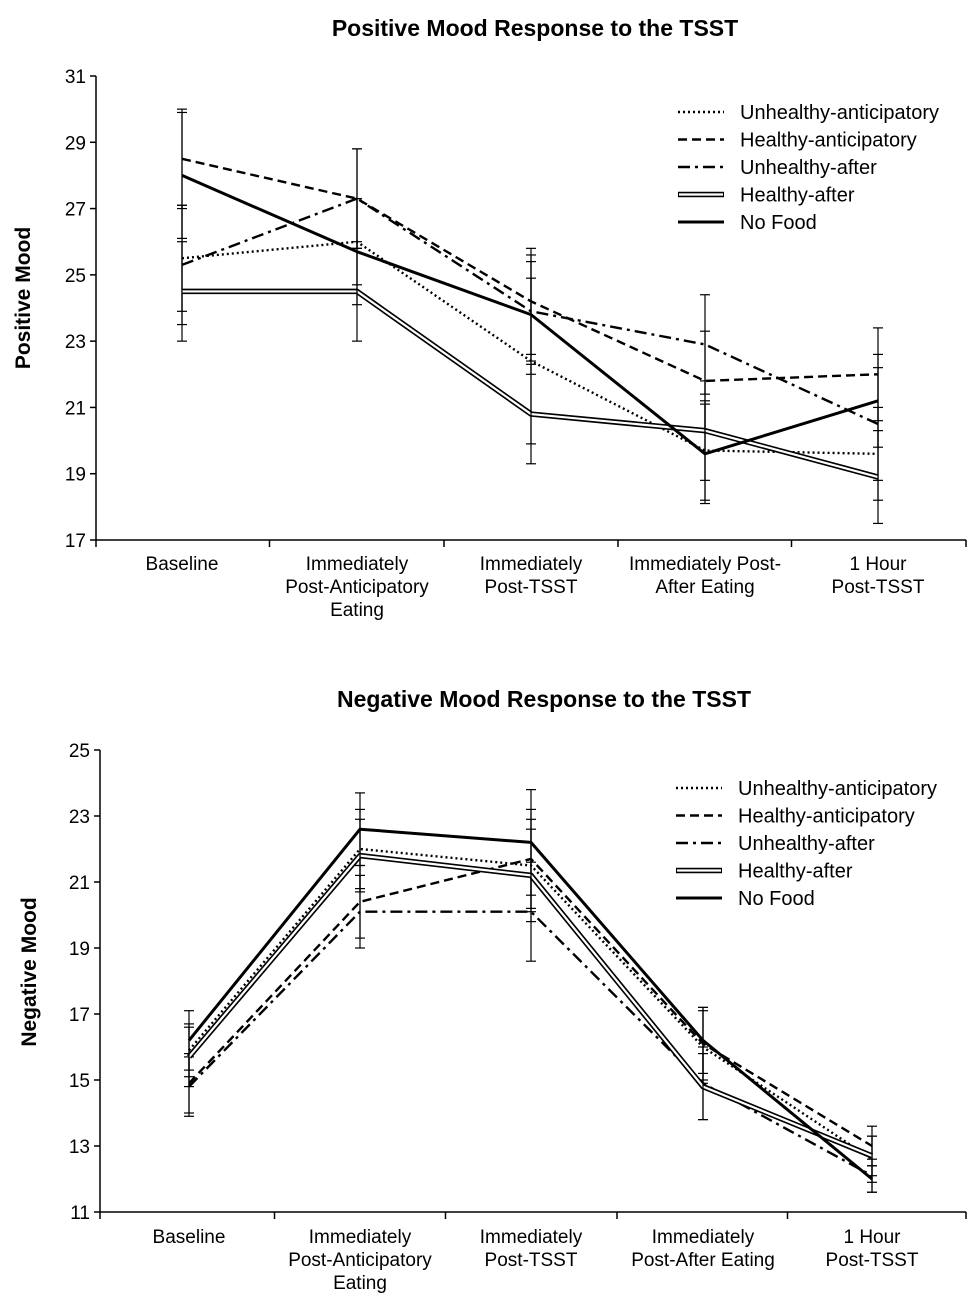  Describe the element at coordinates (535, 28) in the screenshot. I see `chart-title: Positive Mood Response to the TSST` at that location.